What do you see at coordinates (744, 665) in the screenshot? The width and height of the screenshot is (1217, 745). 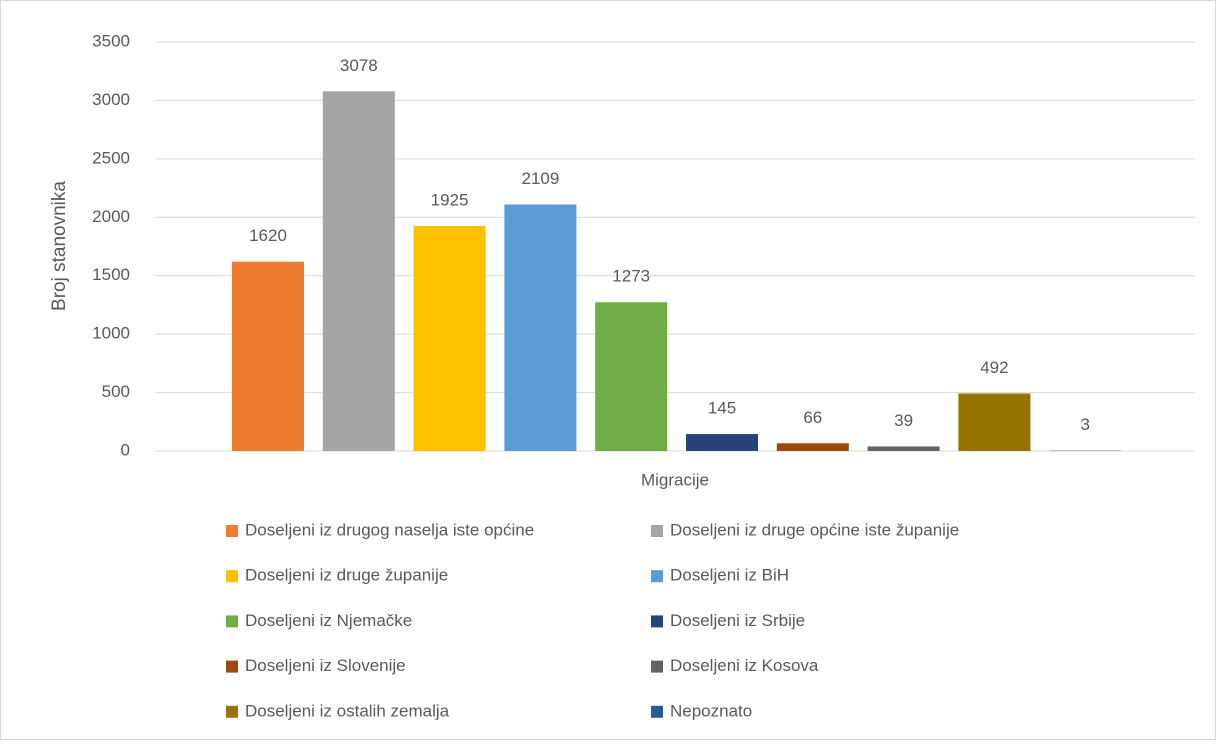 I see `legend-label: Doseljeni iz Kosova` at bounding box center [744, 665].